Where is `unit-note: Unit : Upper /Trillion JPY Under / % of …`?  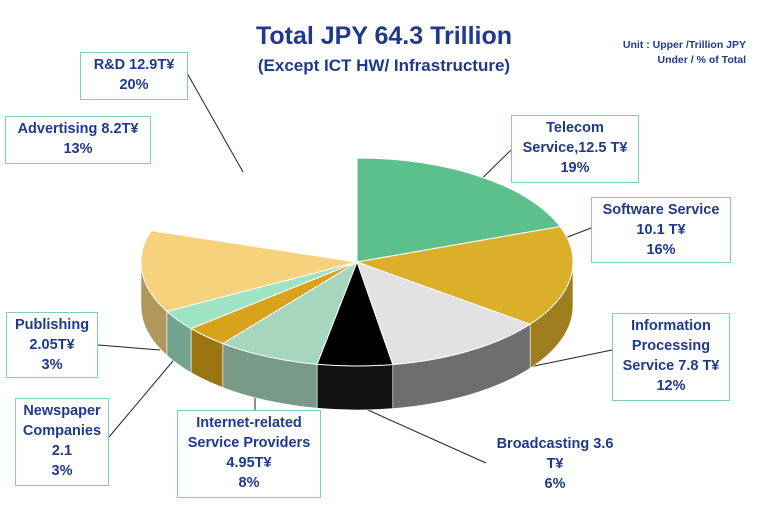
unit-note: Unit : Upper /Trillion JPY Under / % of … is located at coordinates (684, 53).